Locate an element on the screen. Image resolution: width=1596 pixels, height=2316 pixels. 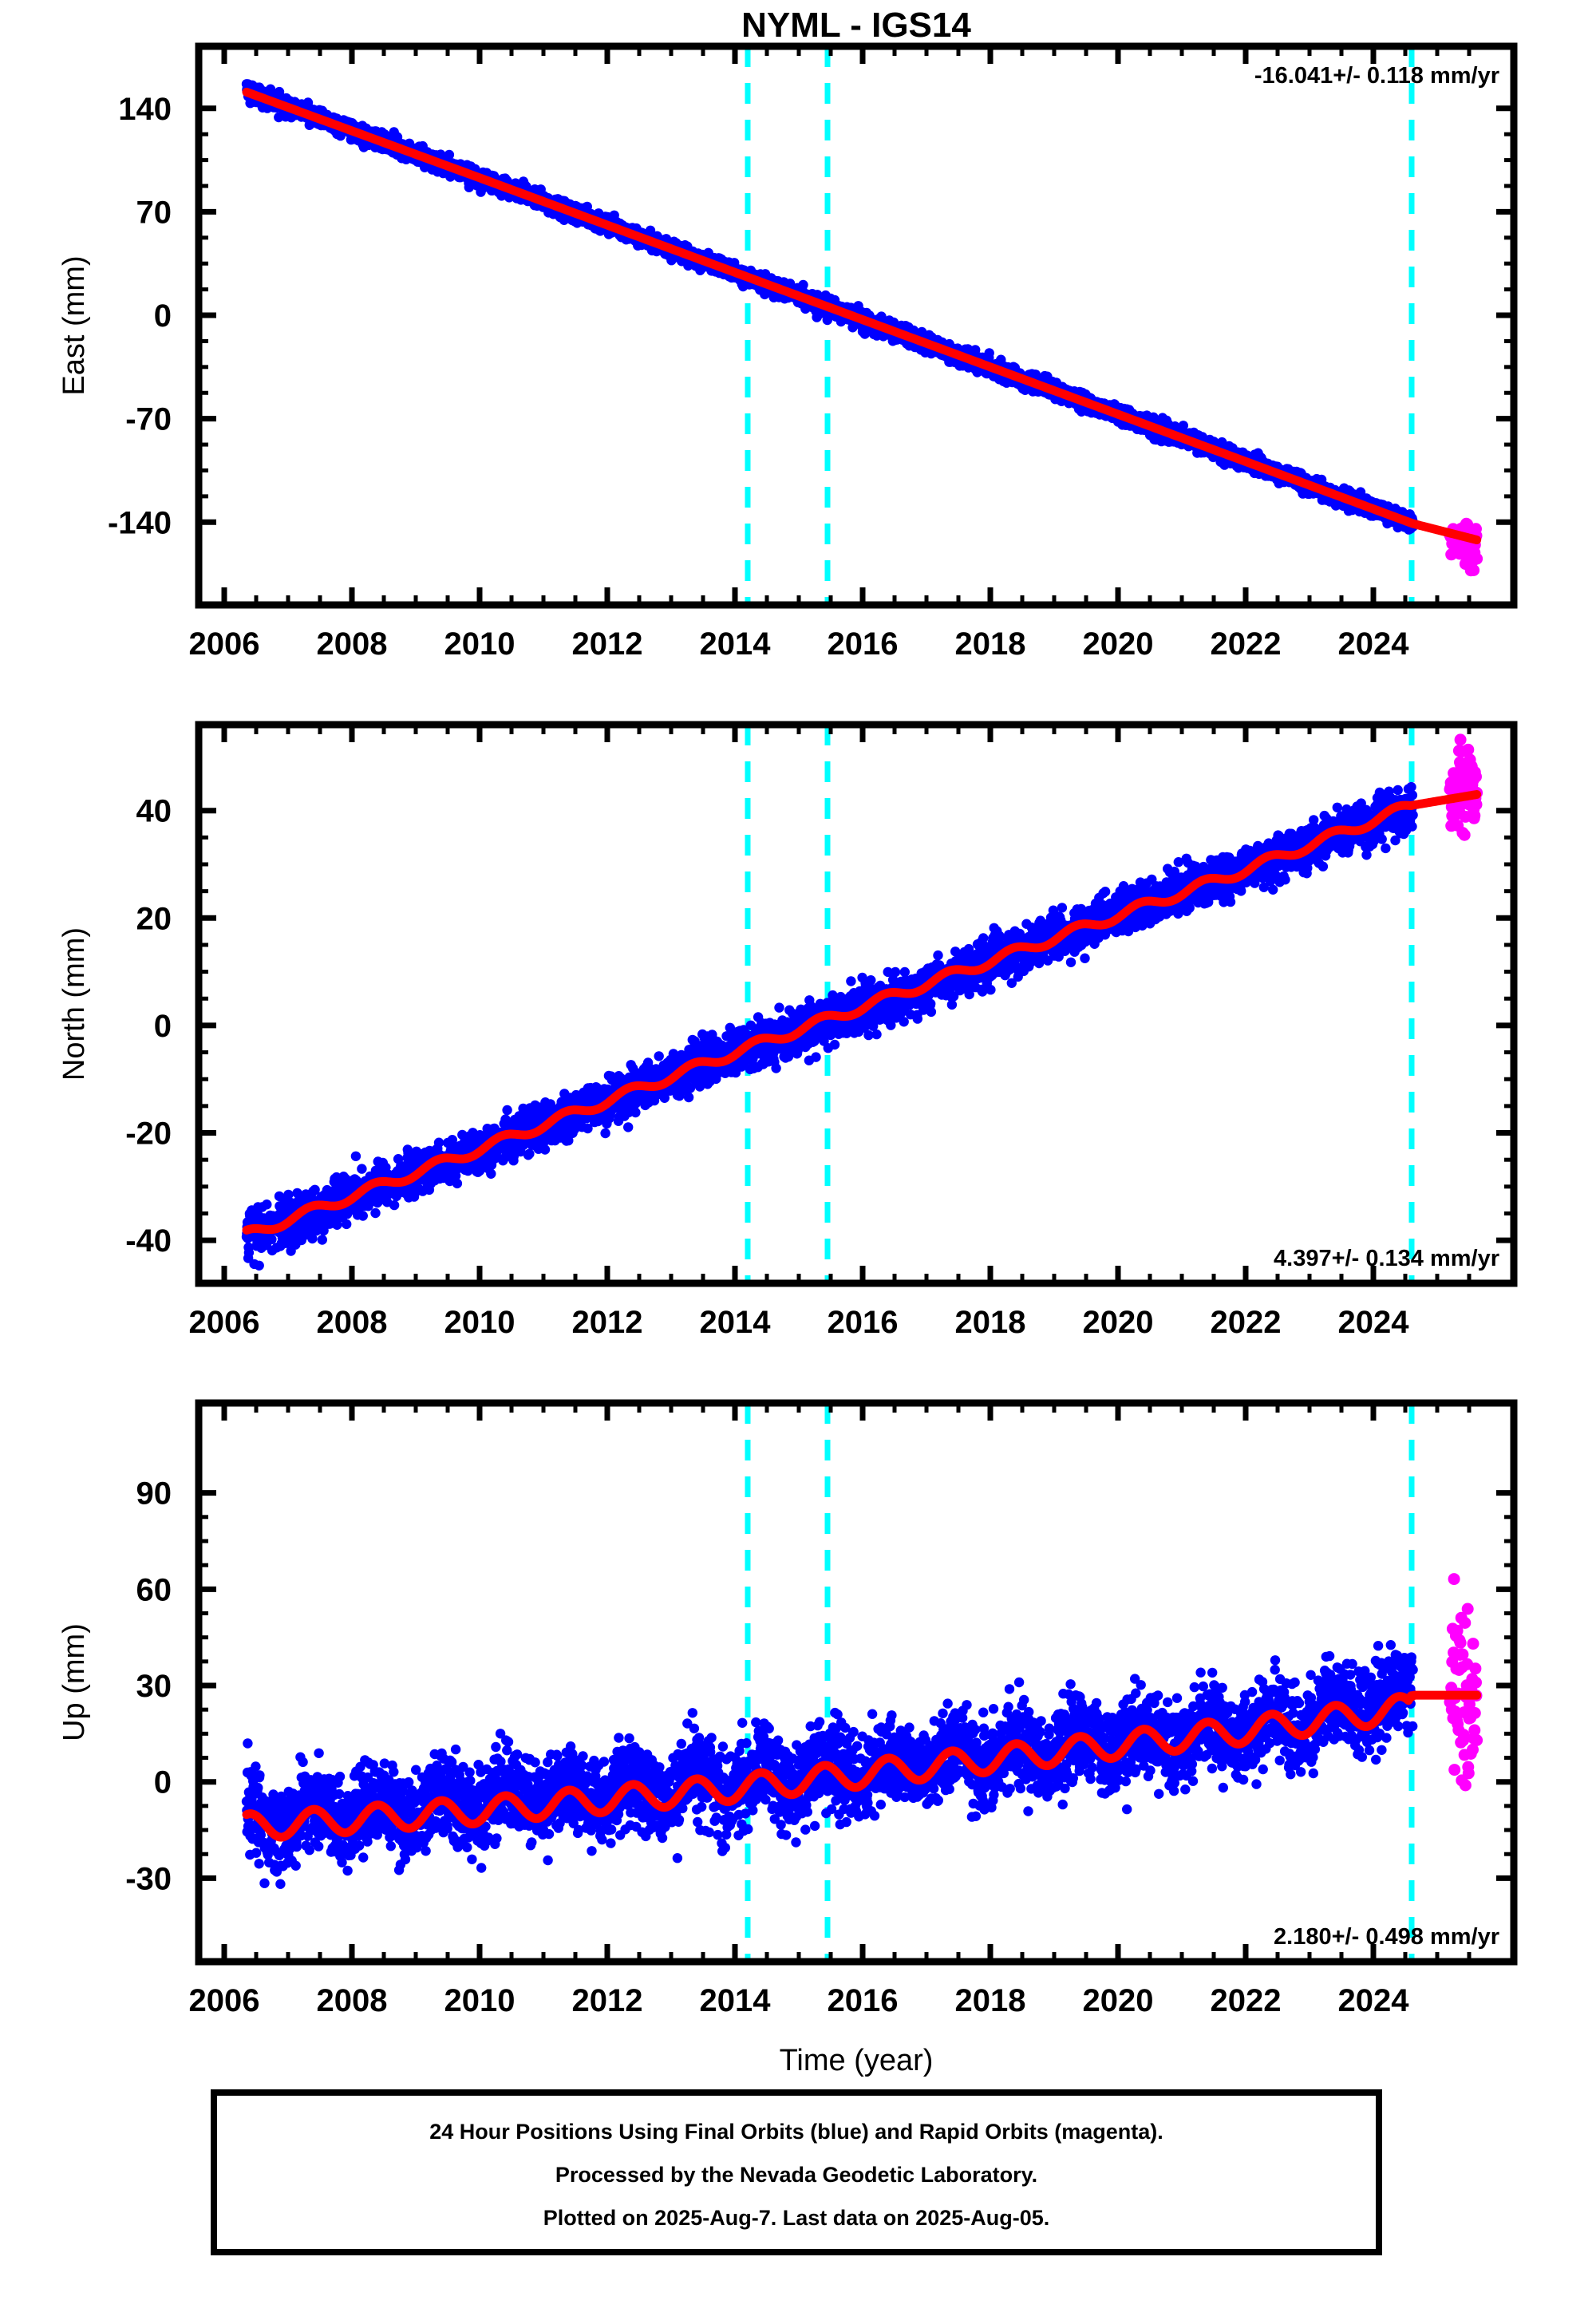
x-tick-label-east-7: 2020 is located at coordinates (1118, 644).